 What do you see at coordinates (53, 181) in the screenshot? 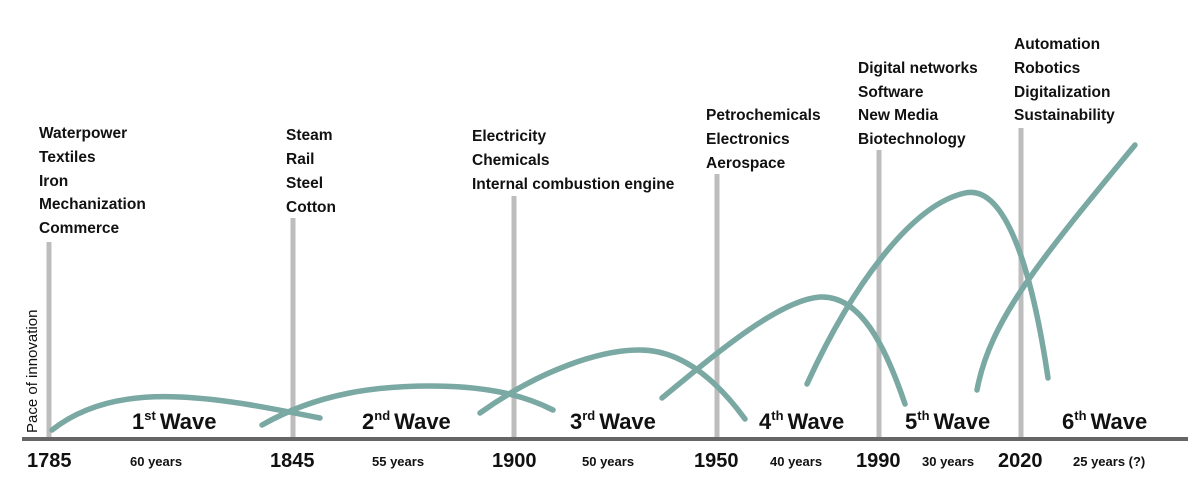
I see `tech-item: Iron` at bounding box center [53, 181].